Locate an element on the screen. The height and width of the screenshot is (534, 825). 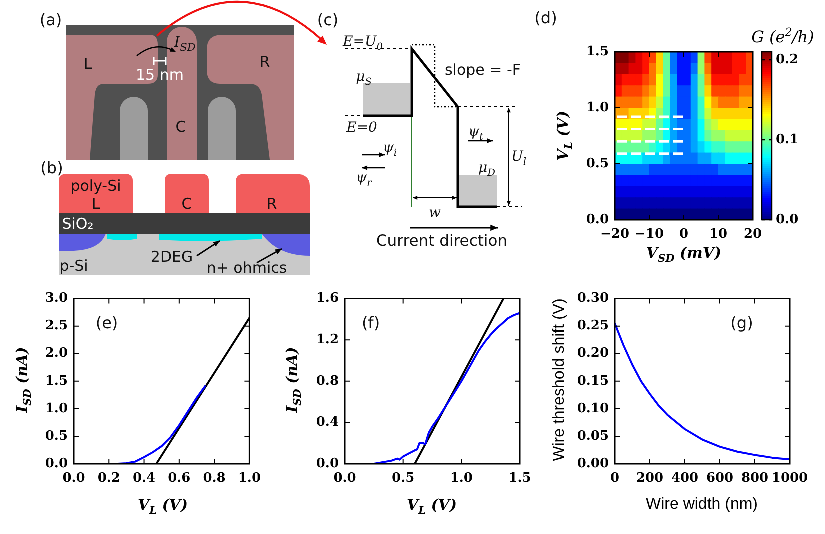
text: (b) is located at coordinates (52, 168).